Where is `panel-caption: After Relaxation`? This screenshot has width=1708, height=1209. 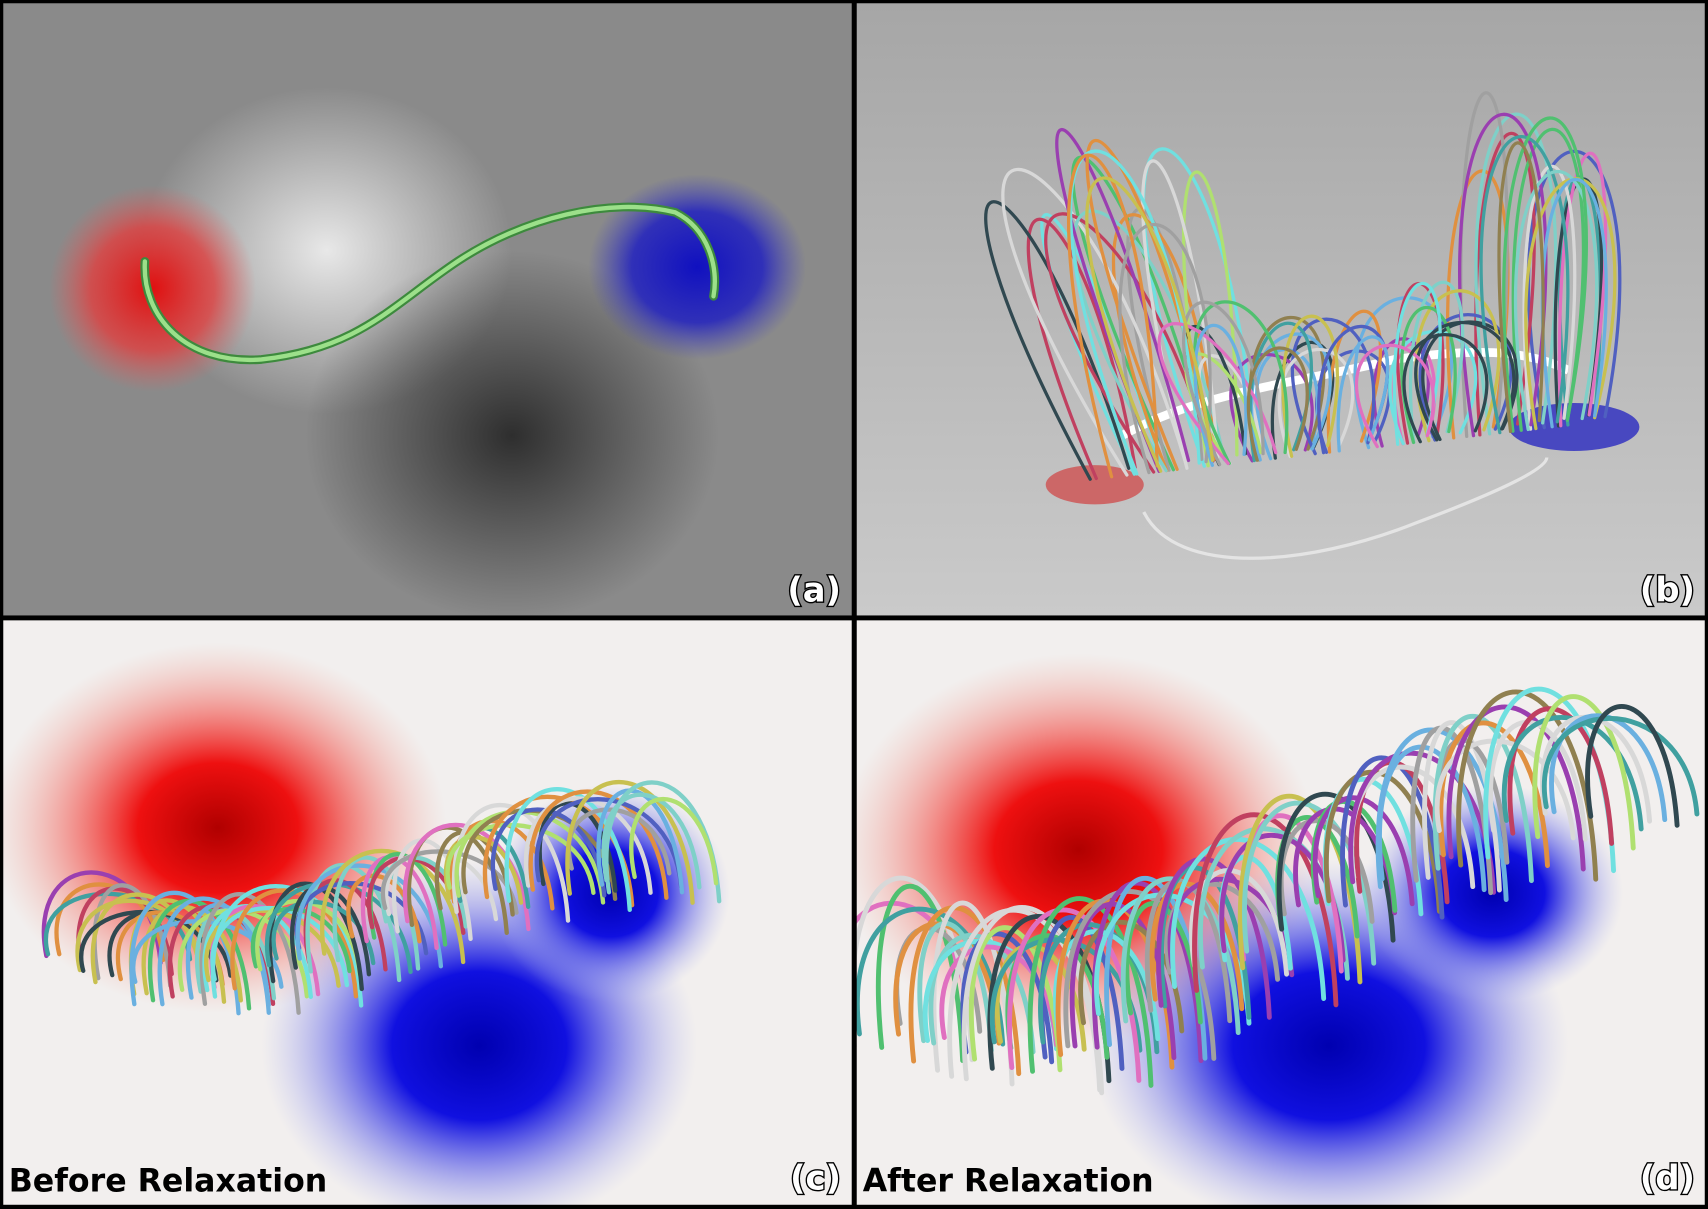
panel-caption: After Relaxation is located at coordinates (1008, 1182).